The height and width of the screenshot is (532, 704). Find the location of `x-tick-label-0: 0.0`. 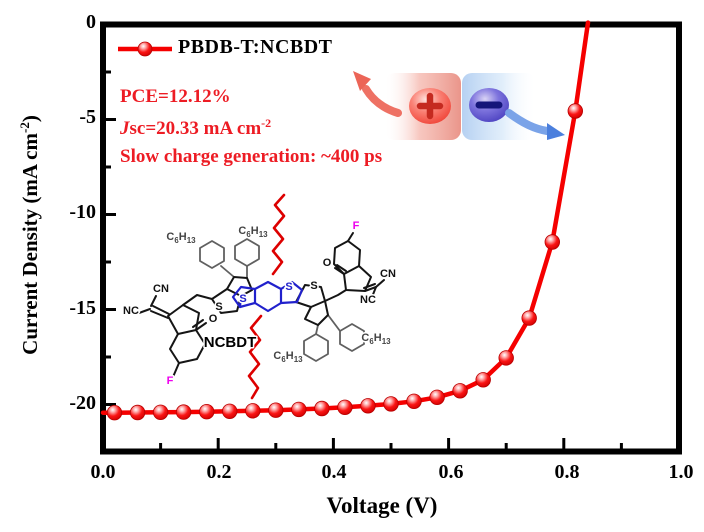

x-tick-label-0: 0.0 is located at coordinates (103, 472).